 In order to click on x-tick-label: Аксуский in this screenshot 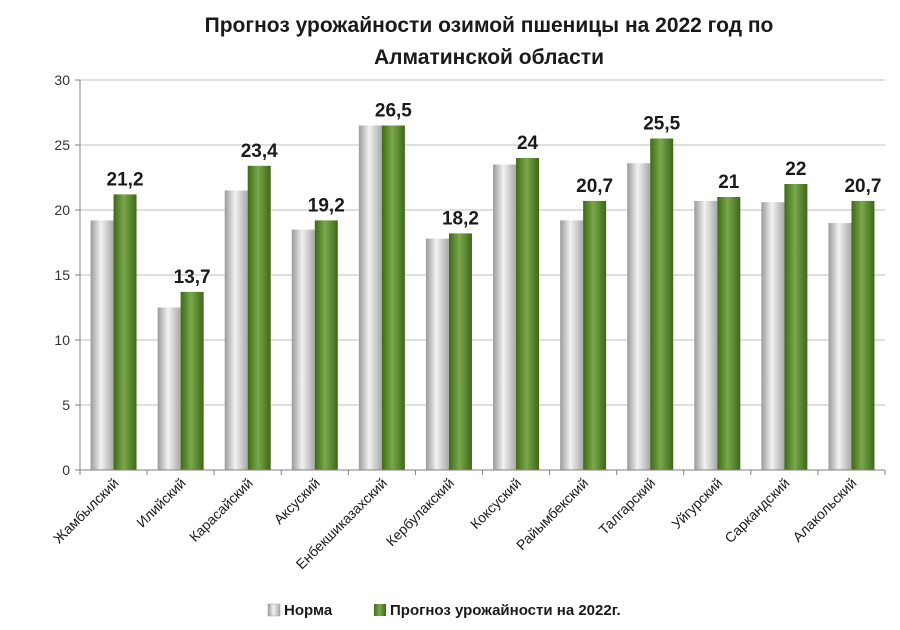, I will do `click(296, 501)`.